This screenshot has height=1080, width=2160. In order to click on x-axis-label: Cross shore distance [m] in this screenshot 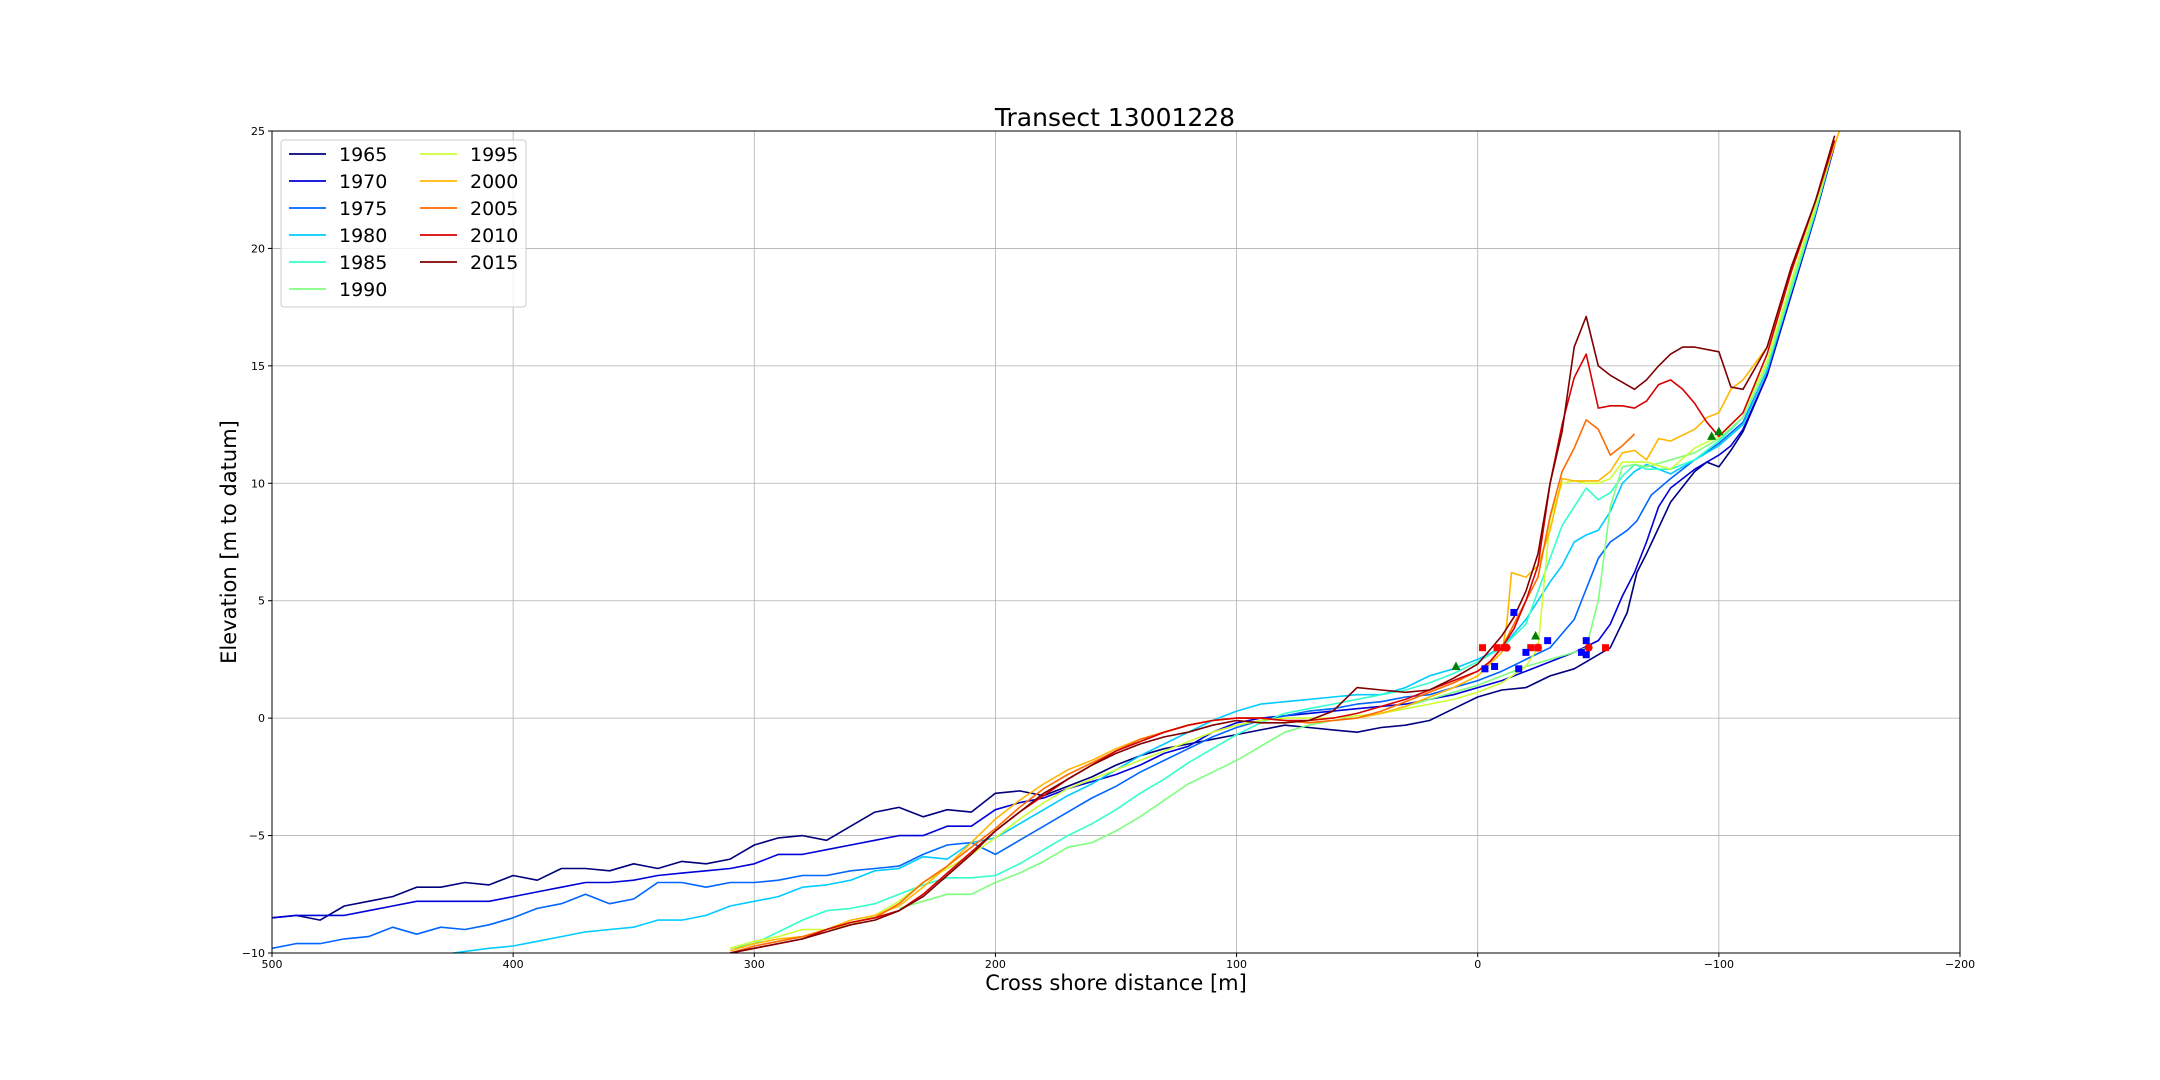, I will do `click(1116, 983)`.